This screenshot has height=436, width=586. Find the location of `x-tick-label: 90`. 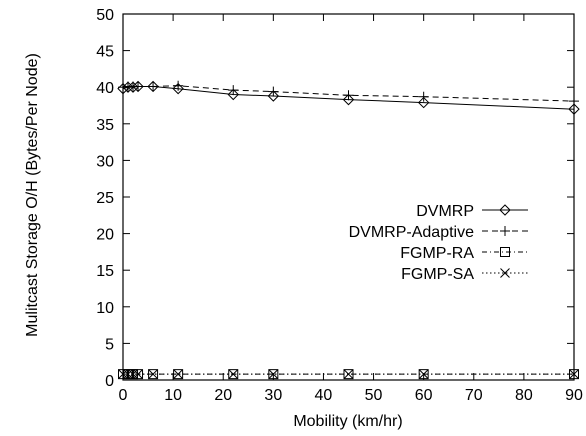

x-tick-label: 90 is located at coordinates (574, 395).